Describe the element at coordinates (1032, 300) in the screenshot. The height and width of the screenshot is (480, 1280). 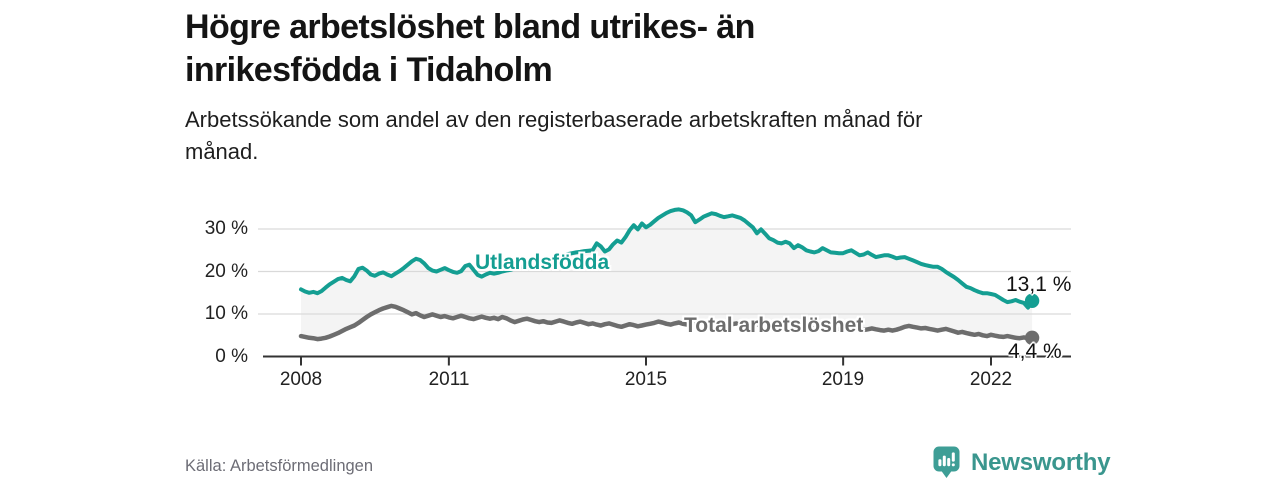
I see `end-dot-utlandsfodda` at that location.